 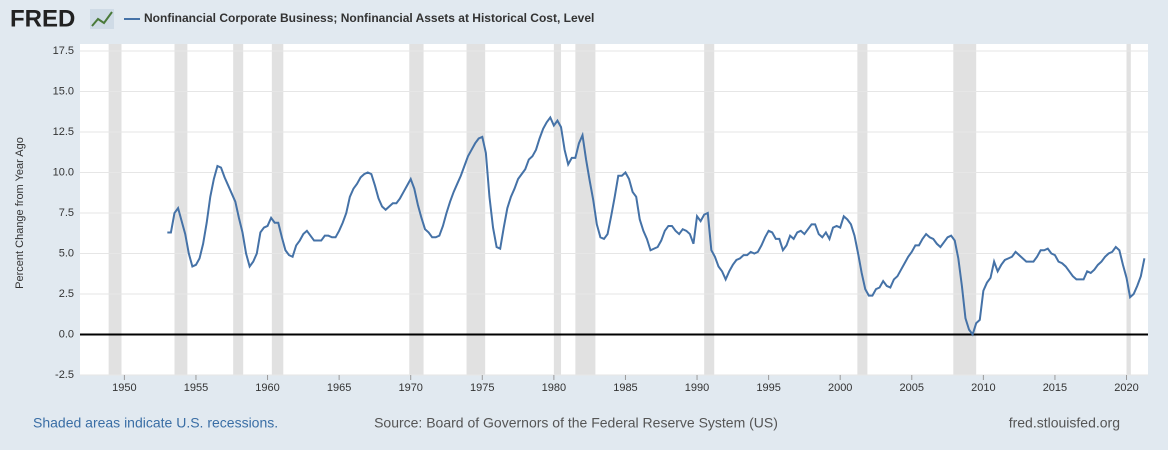 What do you see at coordinates (20, 213) in the screenshot?
I see `y-axis-label: Percent Change from Year Ago` at bounding box center [20, 213].